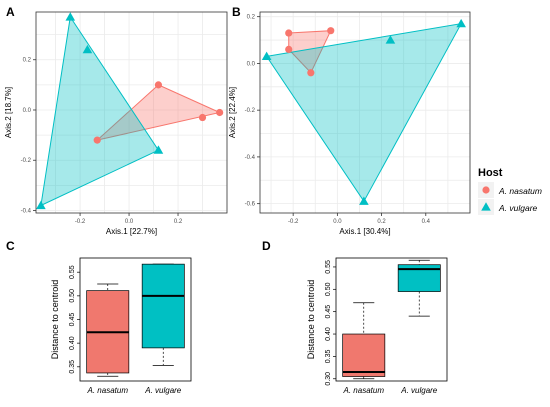 The height and width of the screenshot is (407, 550). Describe the element at coordinates (486, 190) in the screenshot. I see `legend-marker-nasatum` at that location.